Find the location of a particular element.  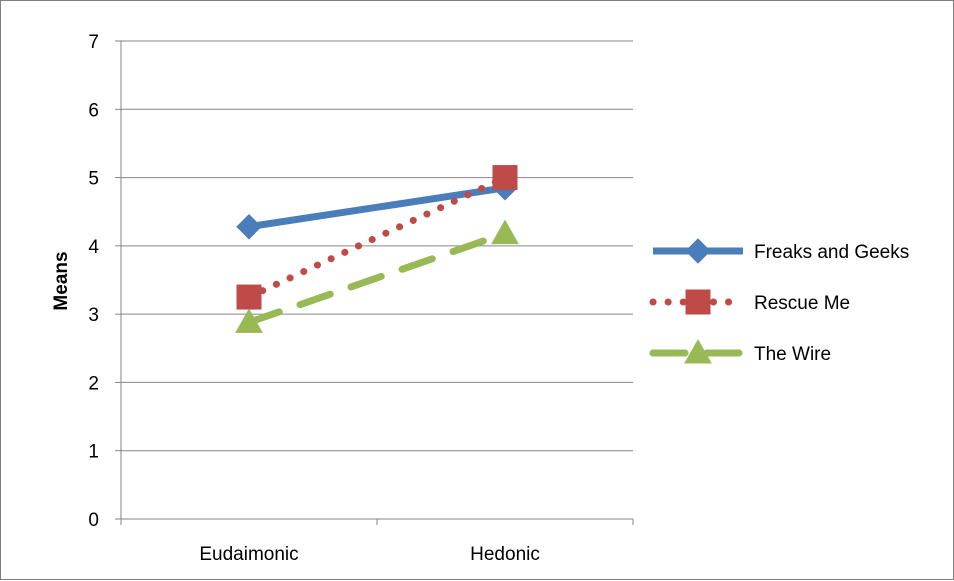

y-tick-label: 0 is located at coordinates (93, 520).